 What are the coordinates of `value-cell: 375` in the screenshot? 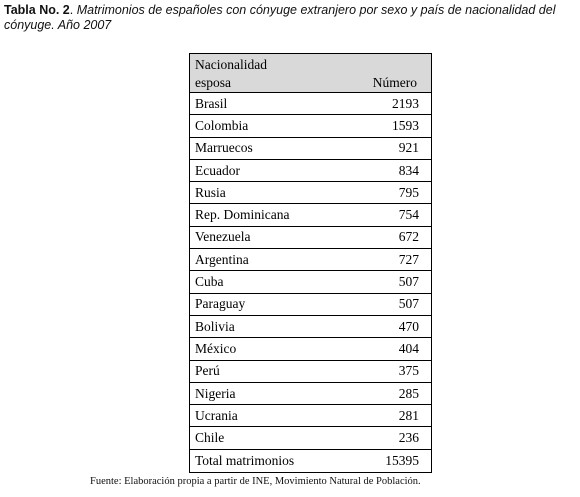 It's located at (408, 371).